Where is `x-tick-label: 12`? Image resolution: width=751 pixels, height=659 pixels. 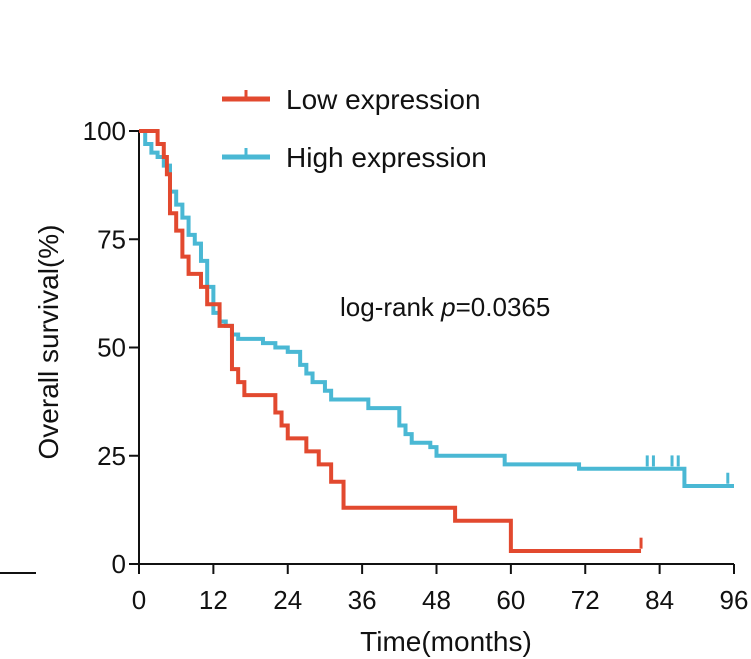 x-tick-label: 12 is located at coordinates (213, 600).